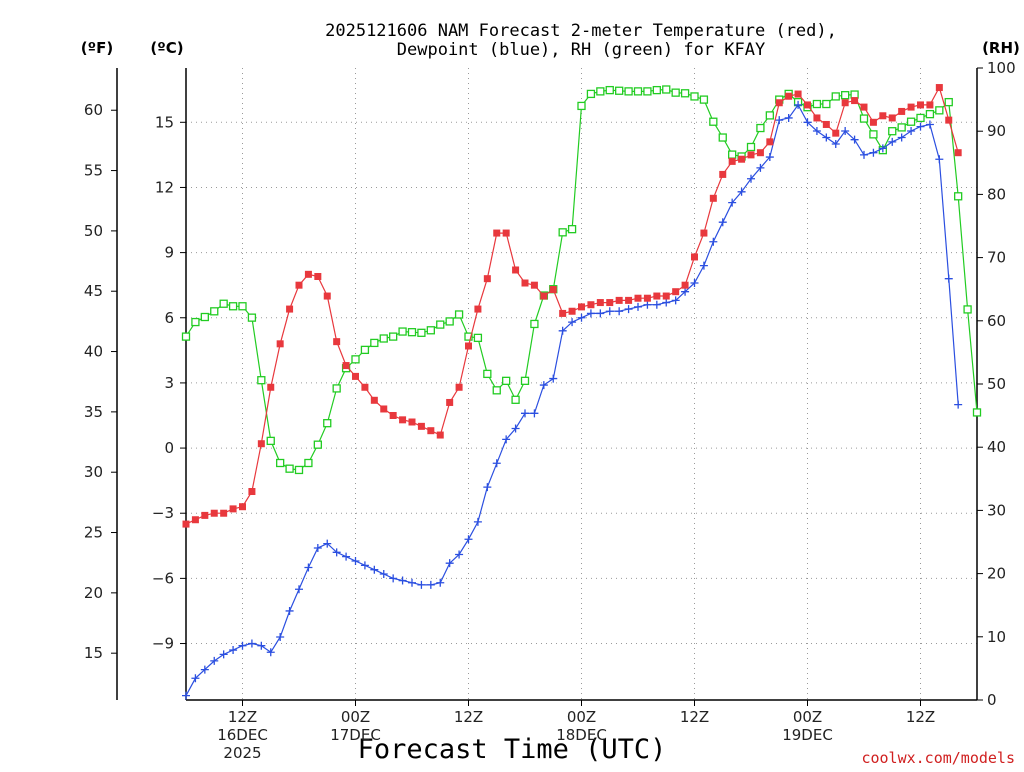  Describe the element at coordinates (996, 384) in the screenshot. I see `rh-tick-label: 50` at that location.